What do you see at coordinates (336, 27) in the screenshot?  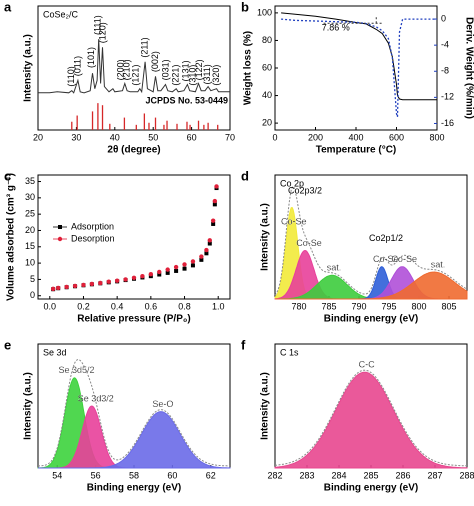 I see `annotation: 7.86 %` at bounding box center [336, 27].